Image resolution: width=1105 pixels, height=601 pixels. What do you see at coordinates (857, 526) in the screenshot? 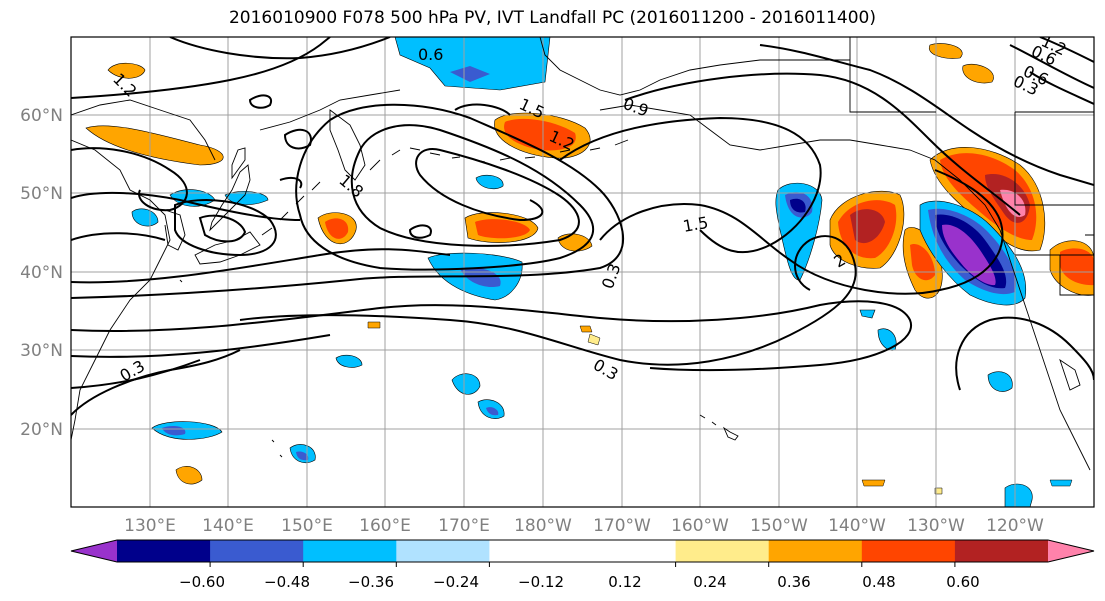
I see `lon-label: 140°W` at bounding box center [857, 526].